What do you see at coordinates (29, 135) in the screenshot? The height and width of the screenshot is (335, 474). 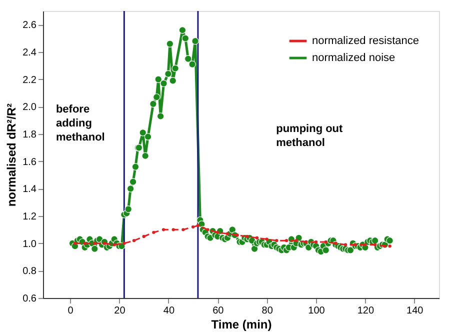 I see `y-tick-label: 1.8` at bounding box center [29, 135].